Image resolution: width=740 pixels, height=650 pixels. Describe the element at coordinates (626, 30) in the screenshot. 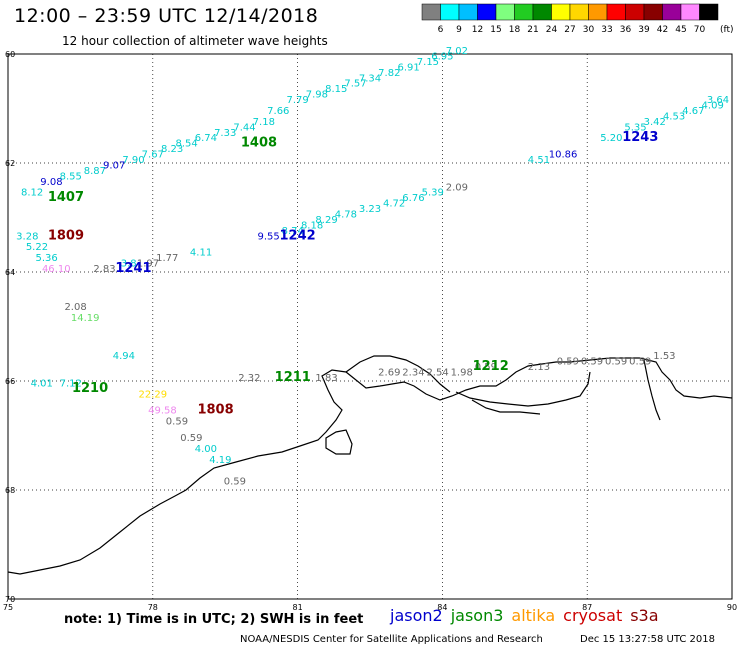

I see `colorbar-label: 36` at that location.